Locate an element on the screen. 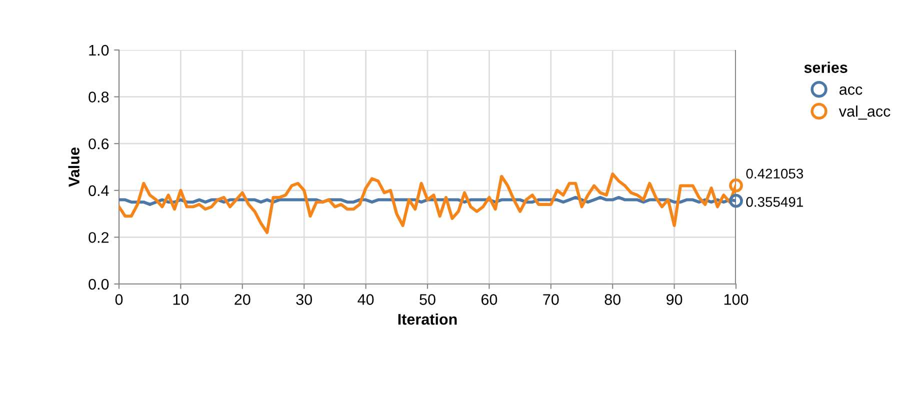 The height and width of the screenshot is (397, 900). x-tick-label: 30 is located at coordinates (304, 299).